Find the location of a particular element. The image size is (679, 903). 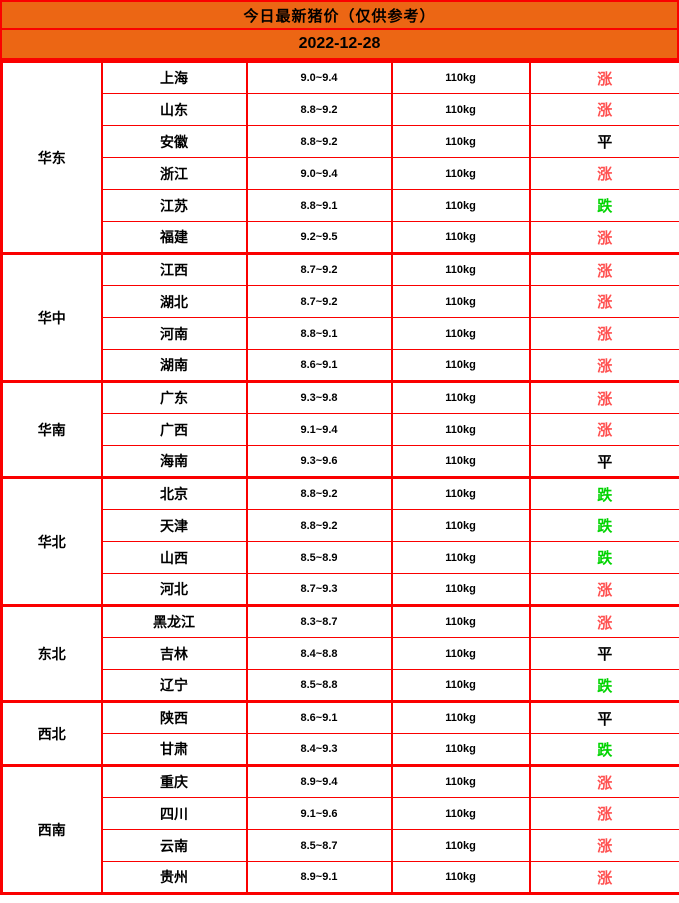

table-row: 西北 陕西 8.6~9.1 110kg 平 is located at coordinates (339, 733).